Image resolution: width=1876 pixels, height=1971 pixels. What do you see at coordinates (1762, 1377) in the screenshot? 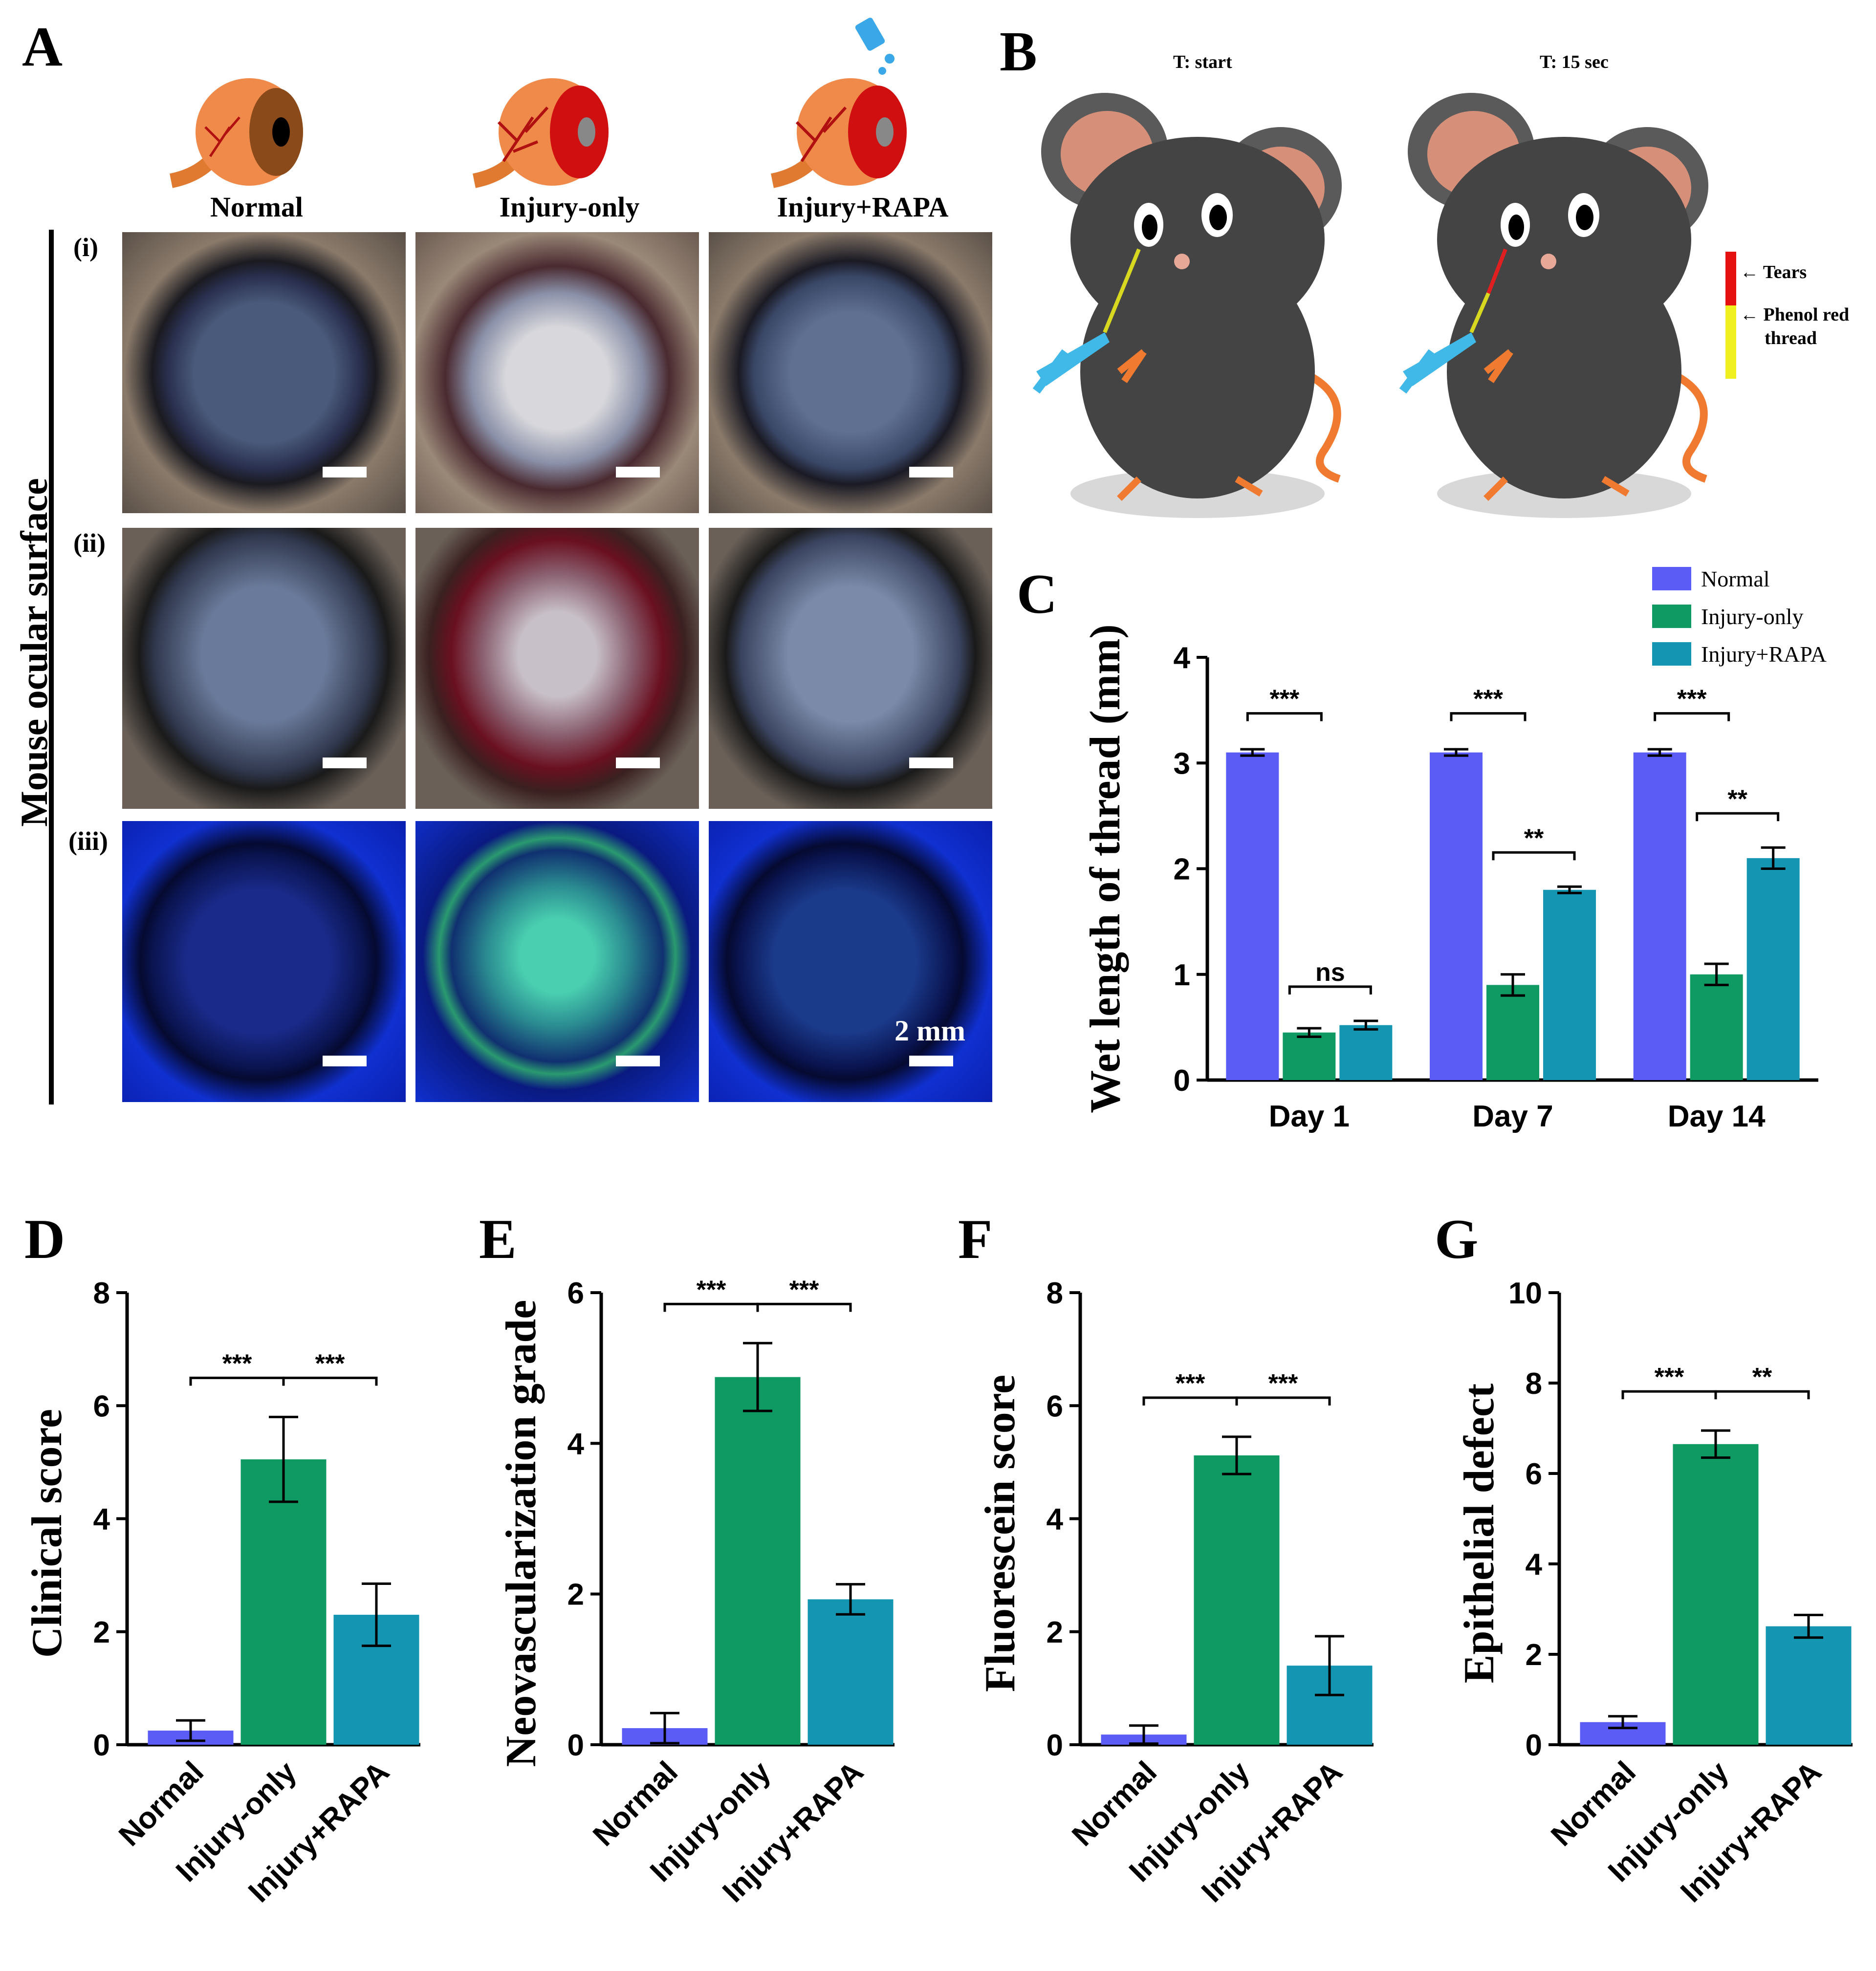
I see `significance-label: **` at bounding box center [1762, 1377].